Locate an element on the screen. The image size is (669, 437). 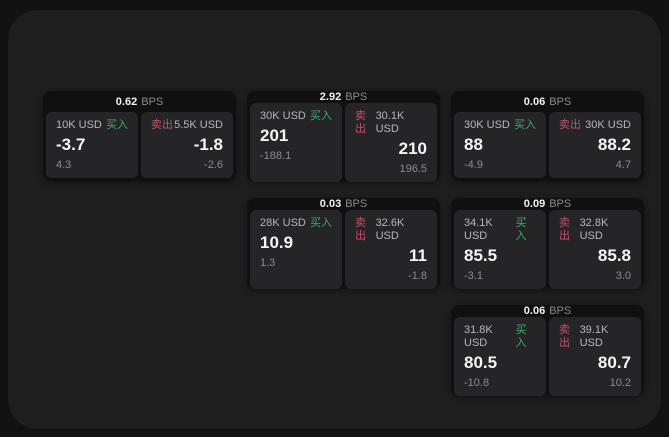
sell-panel: 卖出 30K USD 88.2 4.7 is located at coordinates (595, 145).